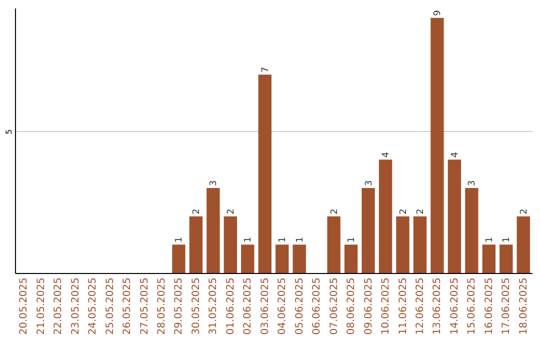 This screenshot has width=540, height=340. What do you see at coordinates (368, 306) in the screenshot?
I see `x-tick-label: 09.06.2025` at bounding box center [368, 306].